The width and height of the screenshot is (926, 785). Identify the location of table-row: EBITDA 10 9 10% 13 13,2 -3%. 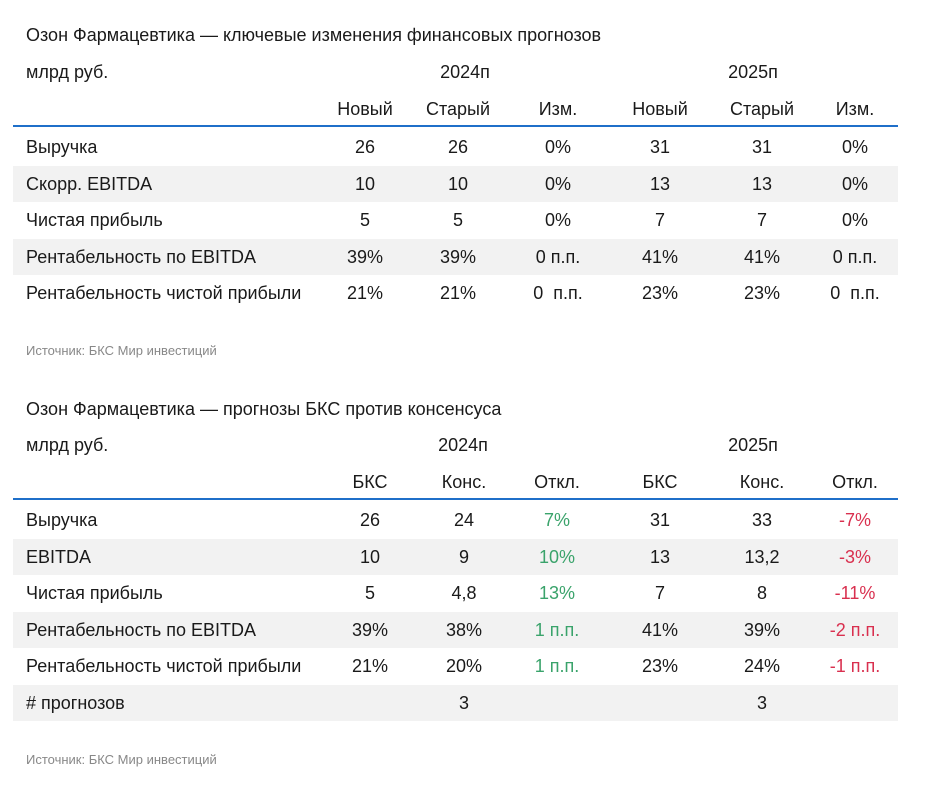
(455, 556).